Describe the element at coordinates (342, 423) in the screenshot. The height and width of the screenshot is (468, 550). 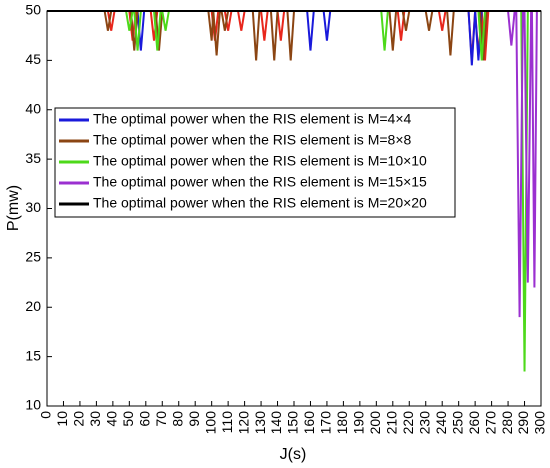
I see `x-tick-label: 180` at that location.